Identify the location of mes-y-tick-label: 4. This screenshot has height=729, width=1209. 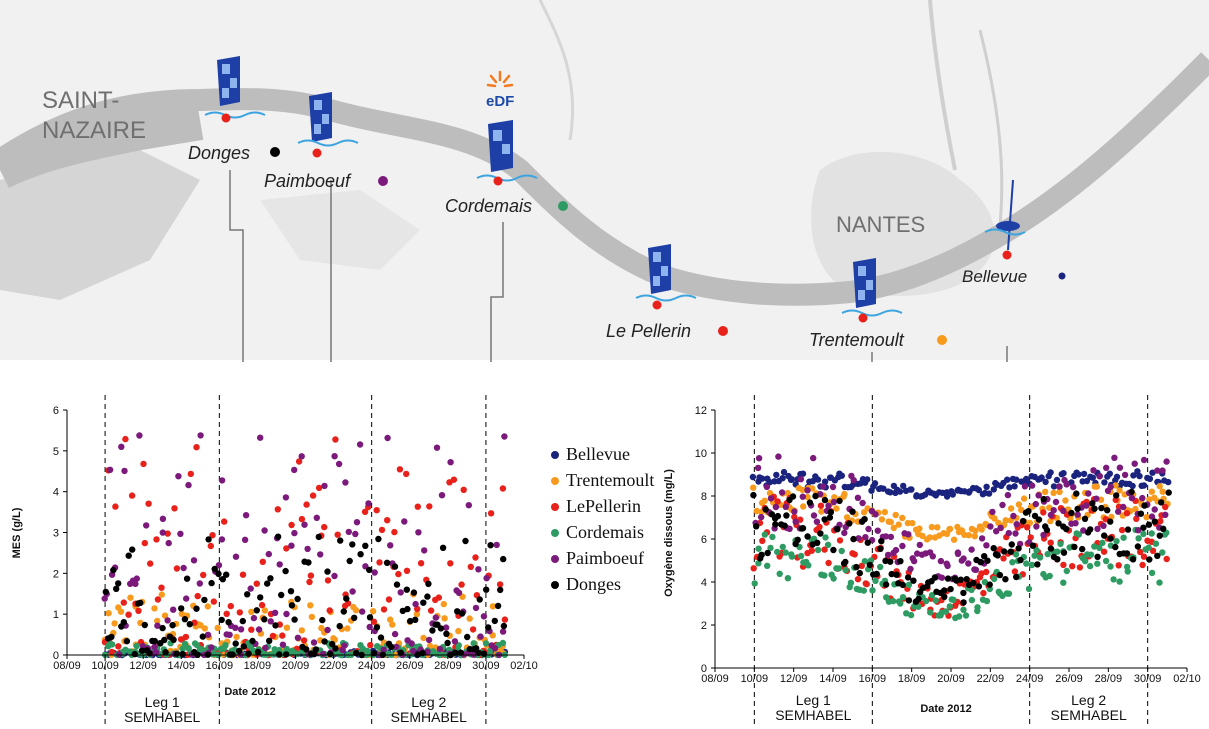
(56, 493).